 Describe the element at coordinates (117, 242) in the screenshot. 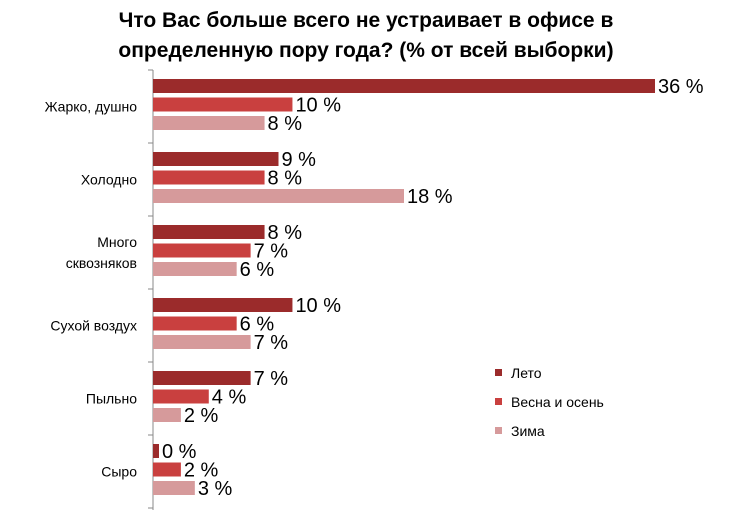

I see `category-label: Много` at that location.